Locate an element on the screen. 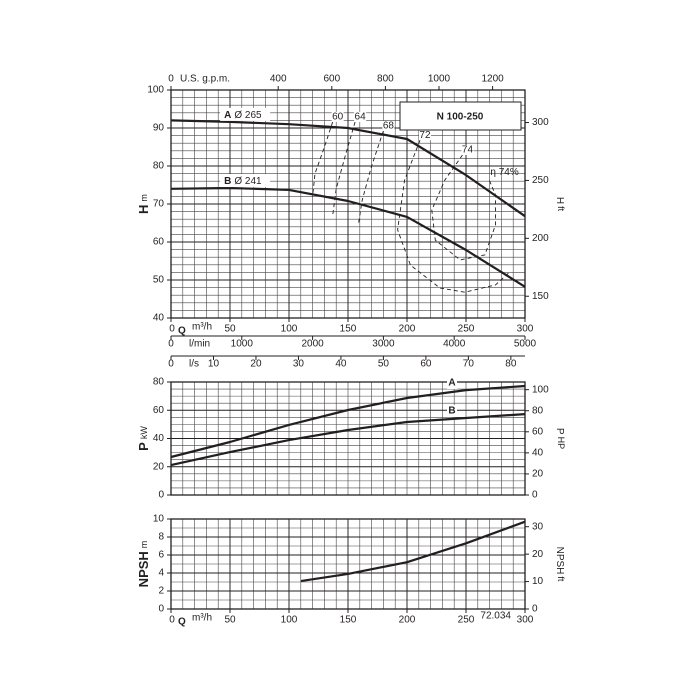  curve-diameter: Ø 241 is located at coordinates (248, 181).